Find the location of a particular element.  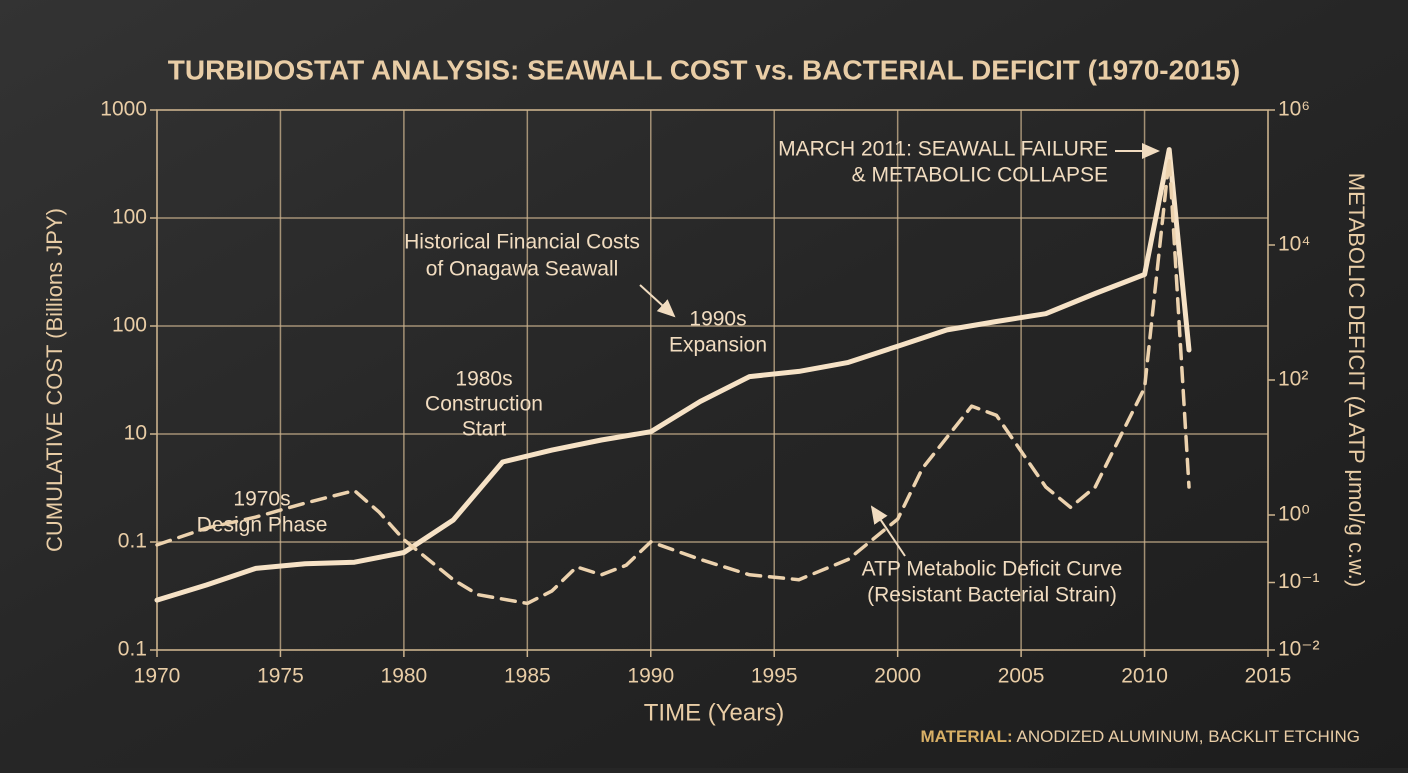

x-tick-label: 1970 is located at coordinates (157, 676).